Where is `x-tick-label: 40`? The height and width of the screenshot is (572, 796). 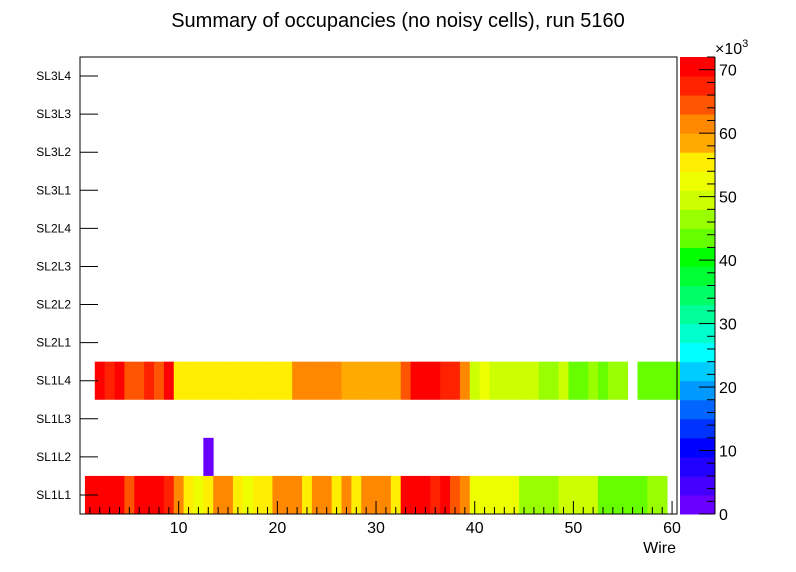 x-tick-label: 40 is located at coordinates (475, 528).